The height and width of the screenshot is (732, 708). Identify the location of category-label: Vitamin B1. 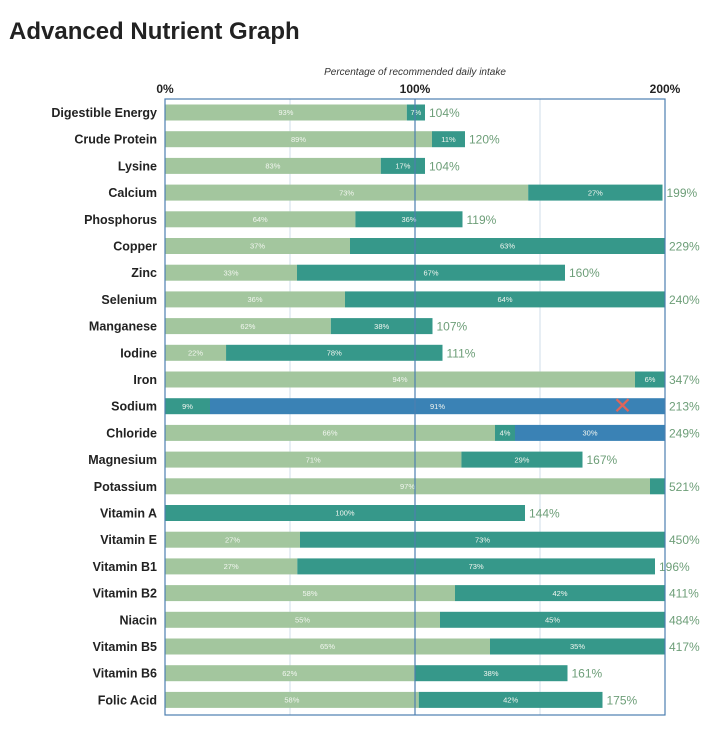
(125, 567).